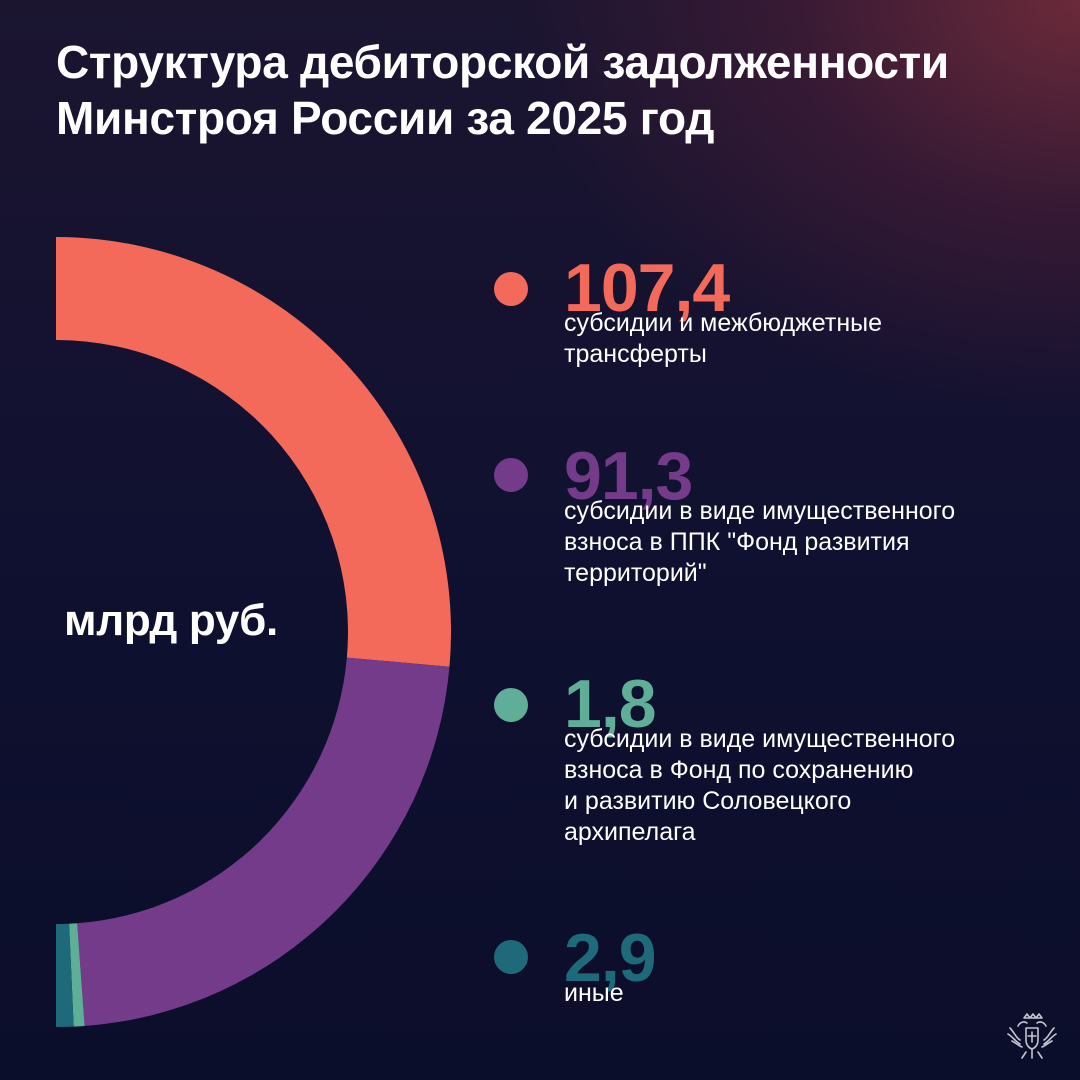  I want to click on legend-value: 1,8, so click(610, 704).